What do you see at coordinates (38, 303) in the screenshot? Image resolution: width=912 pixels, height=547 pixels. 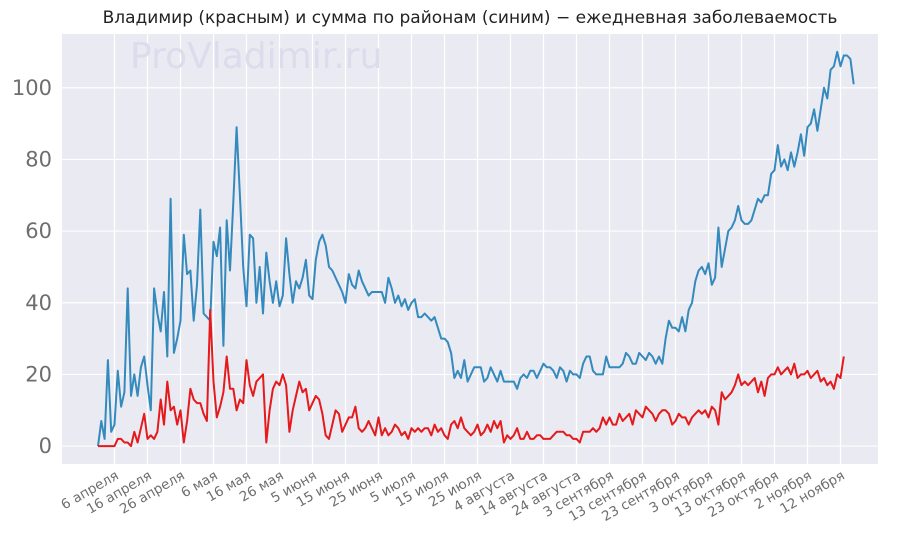 I see `y-tick-label: 40` at bounding box center [38, 303].